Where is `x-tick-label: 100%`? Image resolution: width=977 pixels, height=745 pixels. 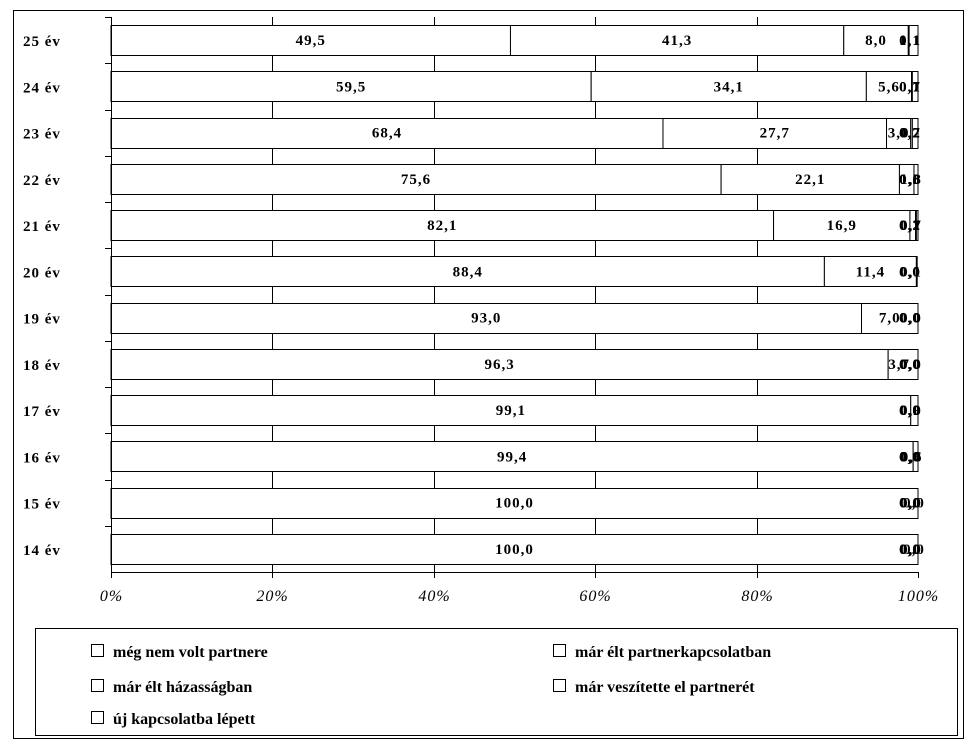
x-tick-label: 100% is located at coordinates (918, 596).